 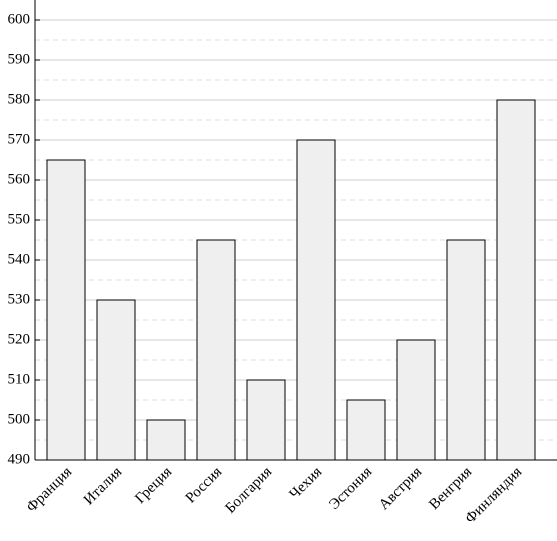 What do you see at coordinates (19, 419) in the screenshot?
I see `y-tick-label: 500` at bounding box center [19, 419].